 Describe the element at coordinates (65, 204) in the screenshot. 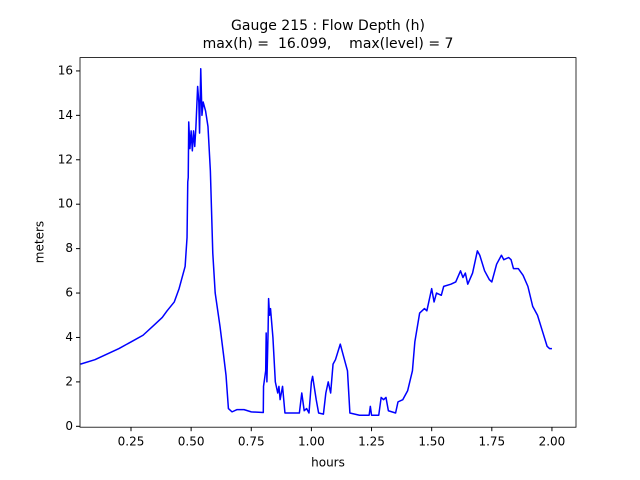

I see `y-tick-label: 10` at that location.